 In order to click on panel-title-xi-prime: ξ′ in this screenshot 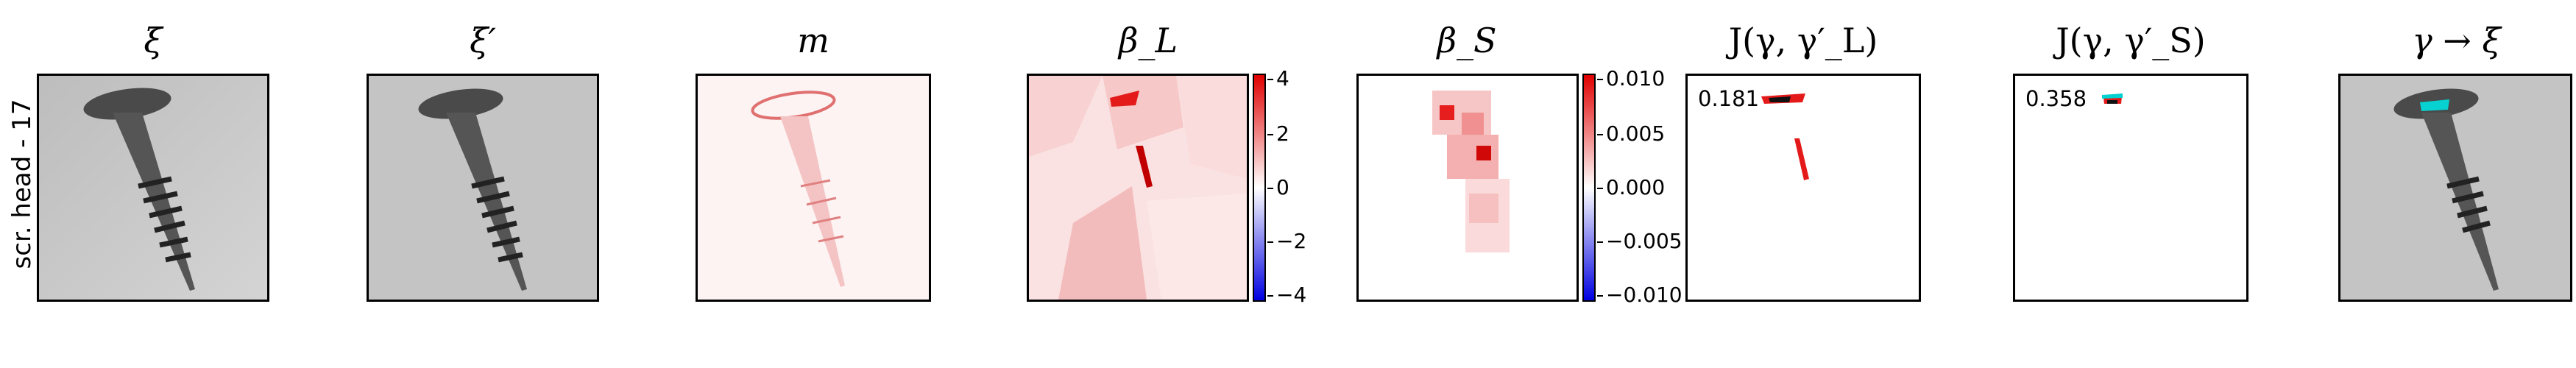, I will do `click(483, 40)`.